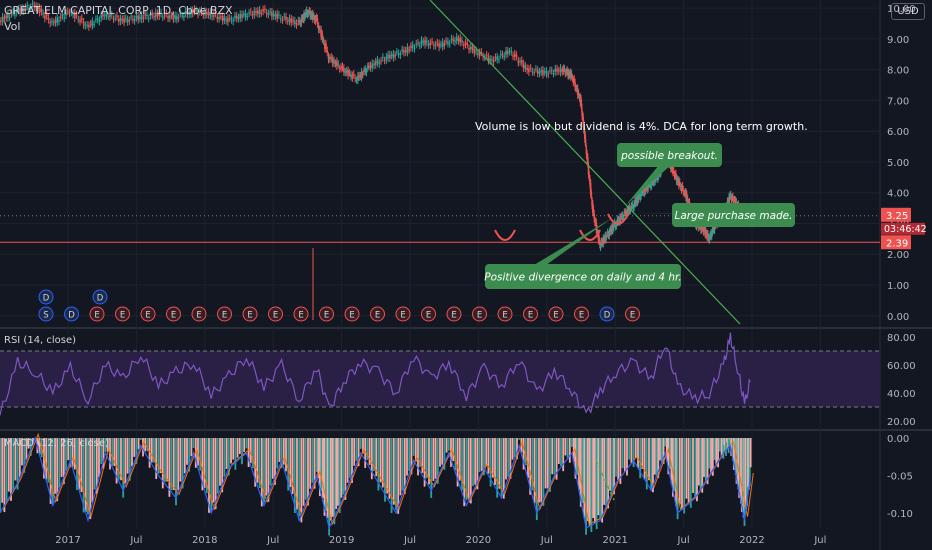 The image size is (932, 550). What do you see at coordinates (378, 479) in the screenshot?
I see `macd-signal-line` at bounding box center [378, 479].